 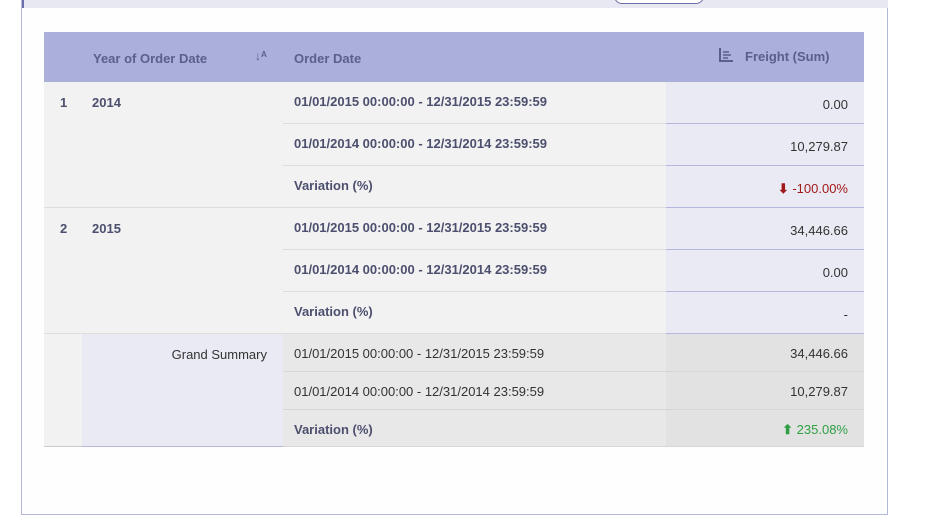 I want to click on row-index: 1, so click(x=64, y=102).